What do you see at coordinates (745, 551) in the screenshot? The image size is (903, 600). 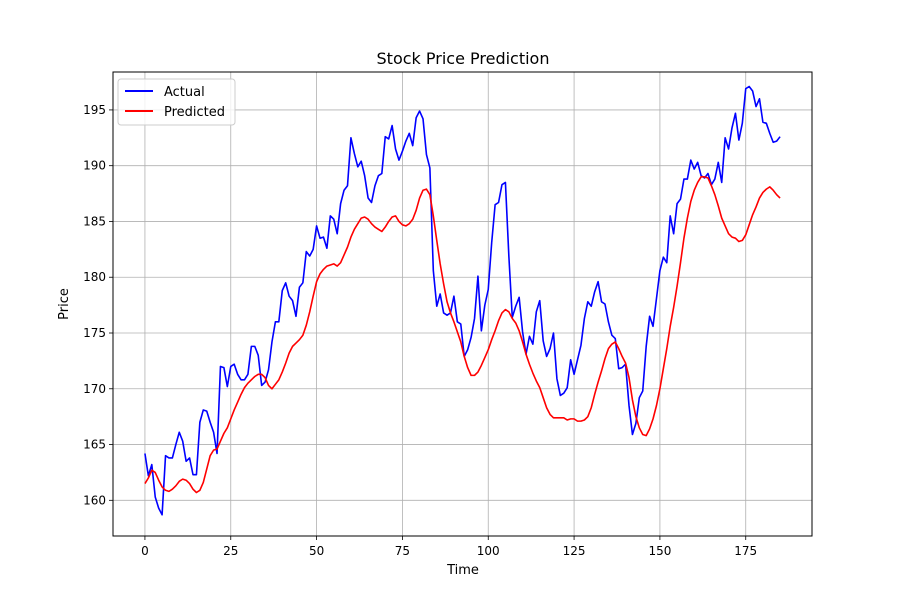 I see `x-tick-label: 175` at bounding box center [745, 551].